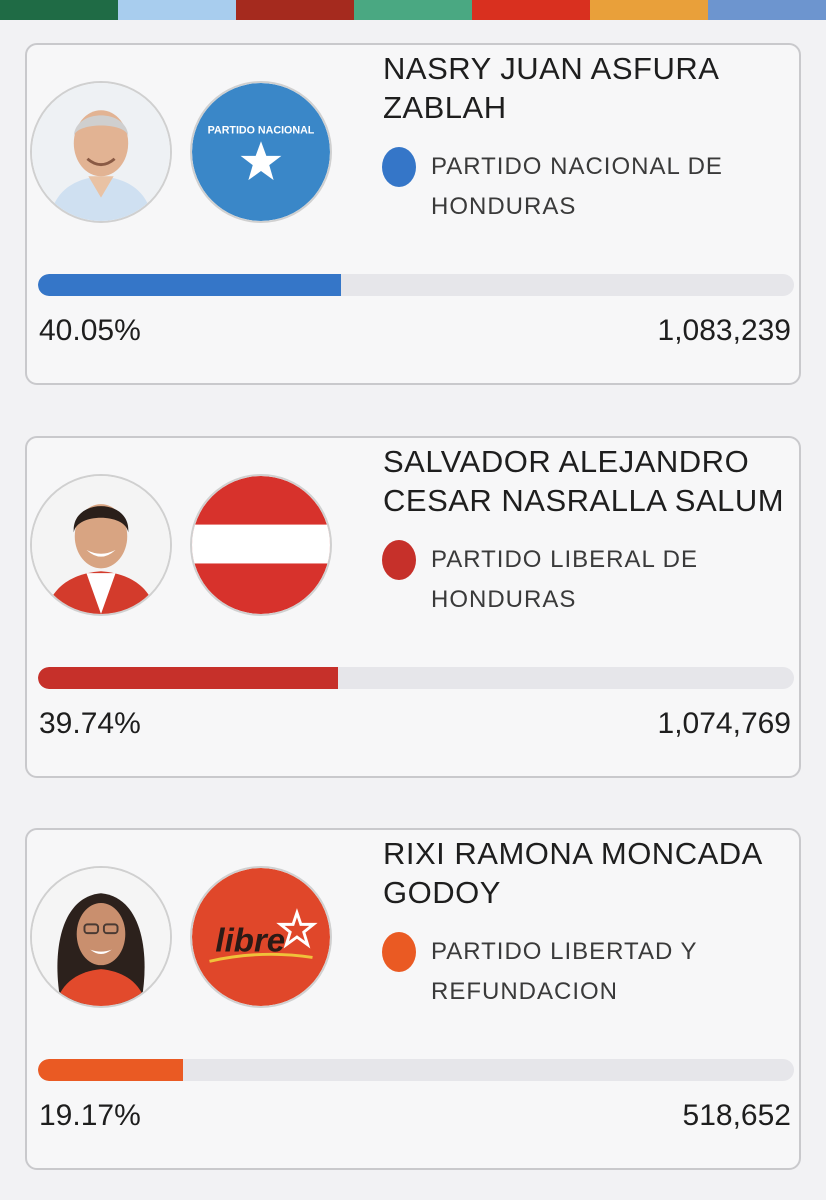 This screenshot has height=1200, width=826. Describe the element at coordinates (736, 1115) in the screenshot. I see `vote-count: 518,652` at that location.